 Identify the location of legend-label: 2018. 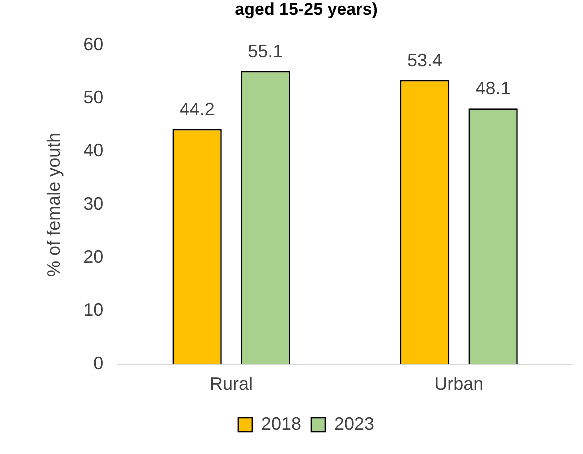
(281, 424).